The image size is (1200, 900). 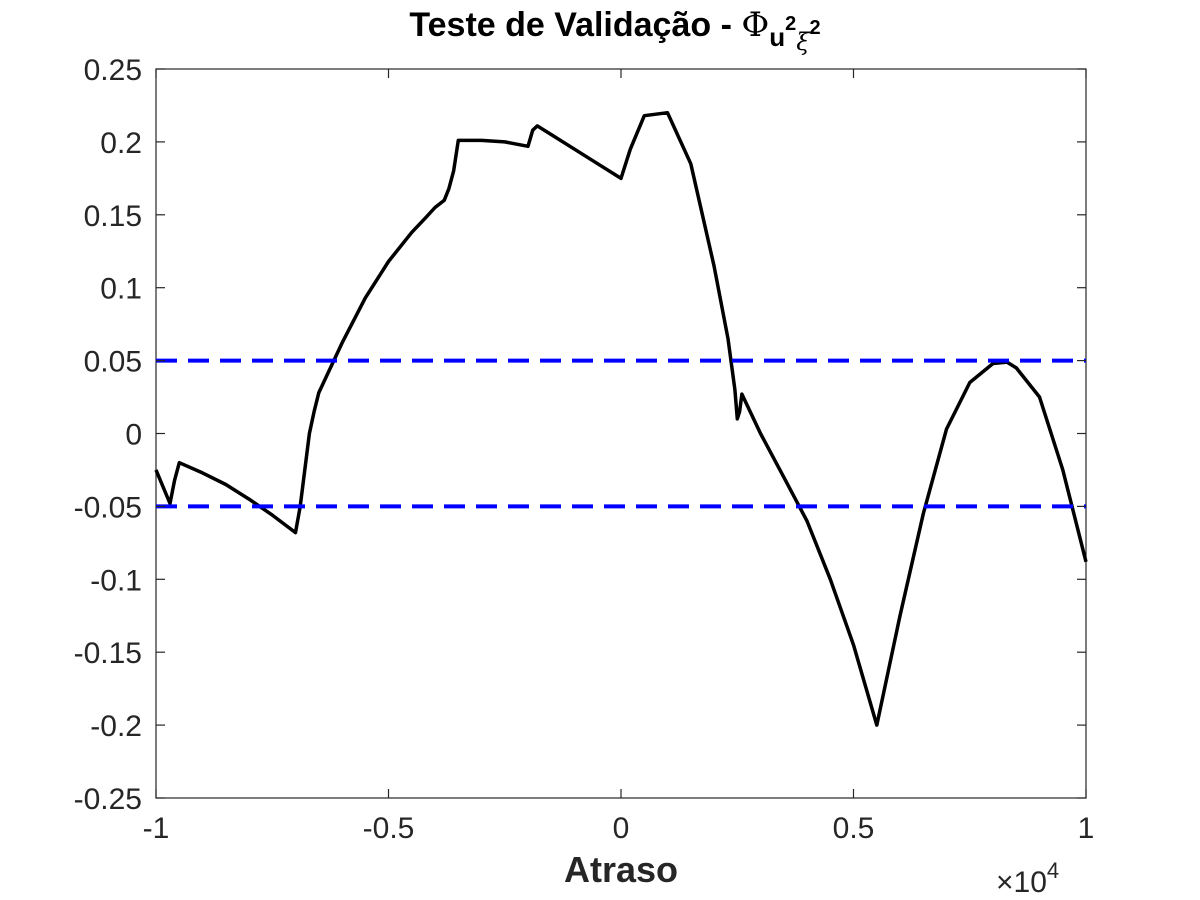 What do you see at coordinates (854, 828) in the screenshot?
I see `x-tick-label: 0.5` at bounding box center [854, 828].